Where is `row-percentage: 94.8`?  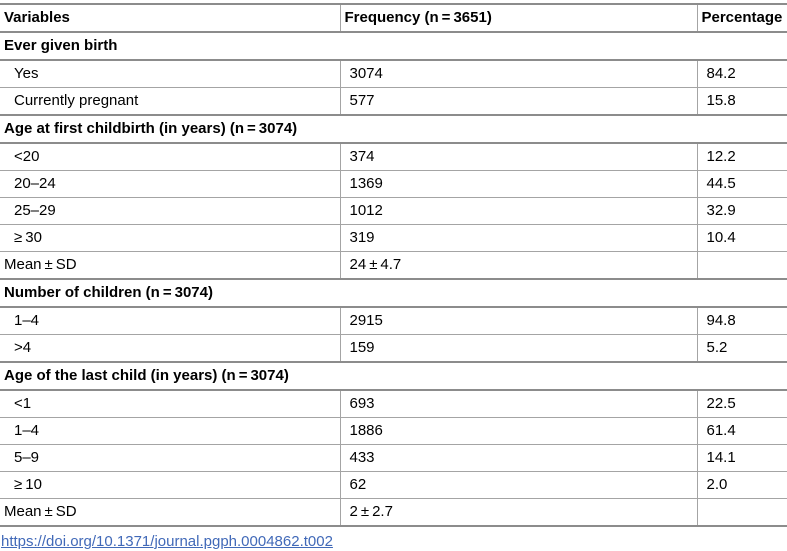
row-percentage: 94.8 is located at coordinates (742, 320).